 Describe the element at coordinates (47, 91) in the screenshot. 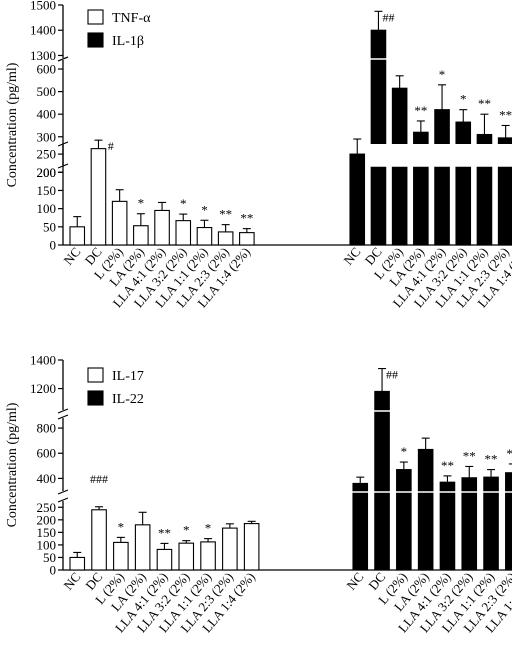

I see `y-tick-label: 500` at that location.